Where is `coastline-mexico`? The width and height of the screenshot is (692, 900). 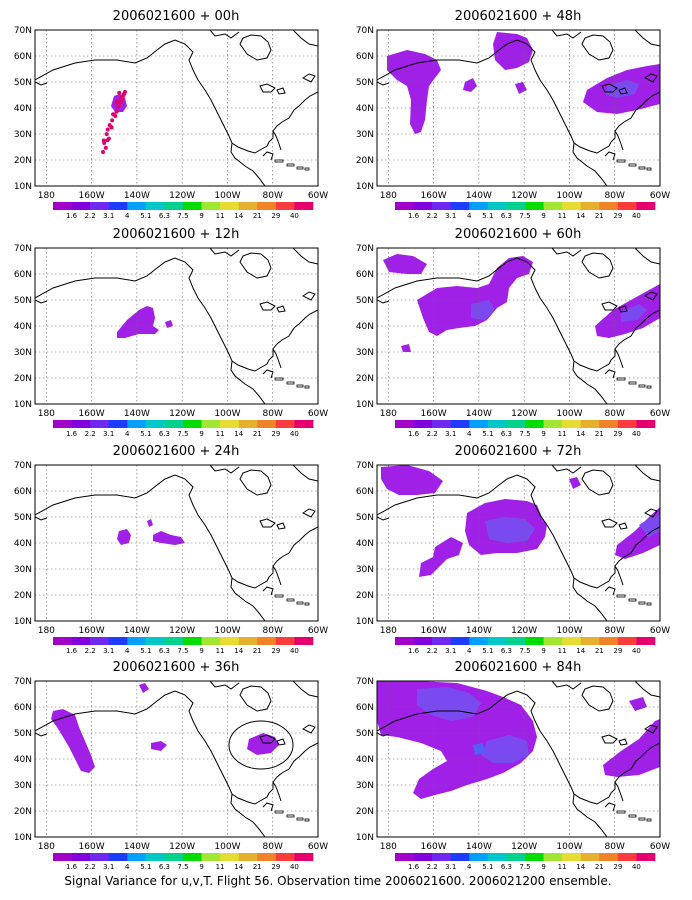 coastline-mexico is located at coordinates (590, 382).